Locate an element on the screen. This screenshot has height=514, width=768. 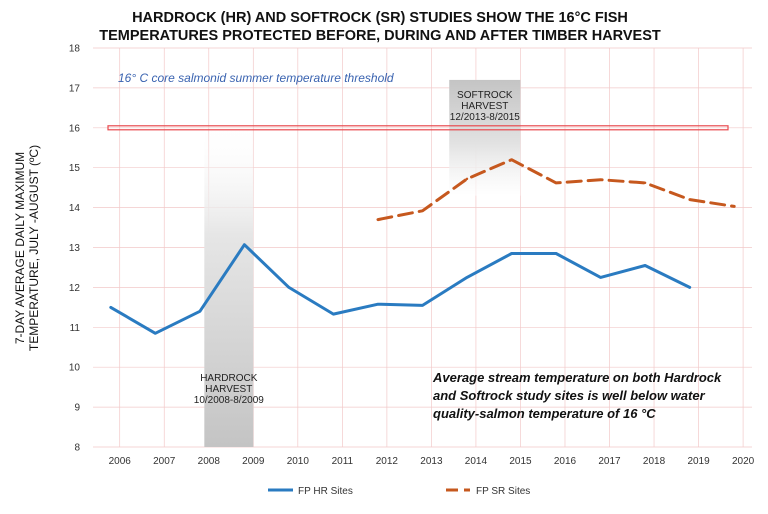
y-tick-15: 15 is located at coordinates (75, 168).